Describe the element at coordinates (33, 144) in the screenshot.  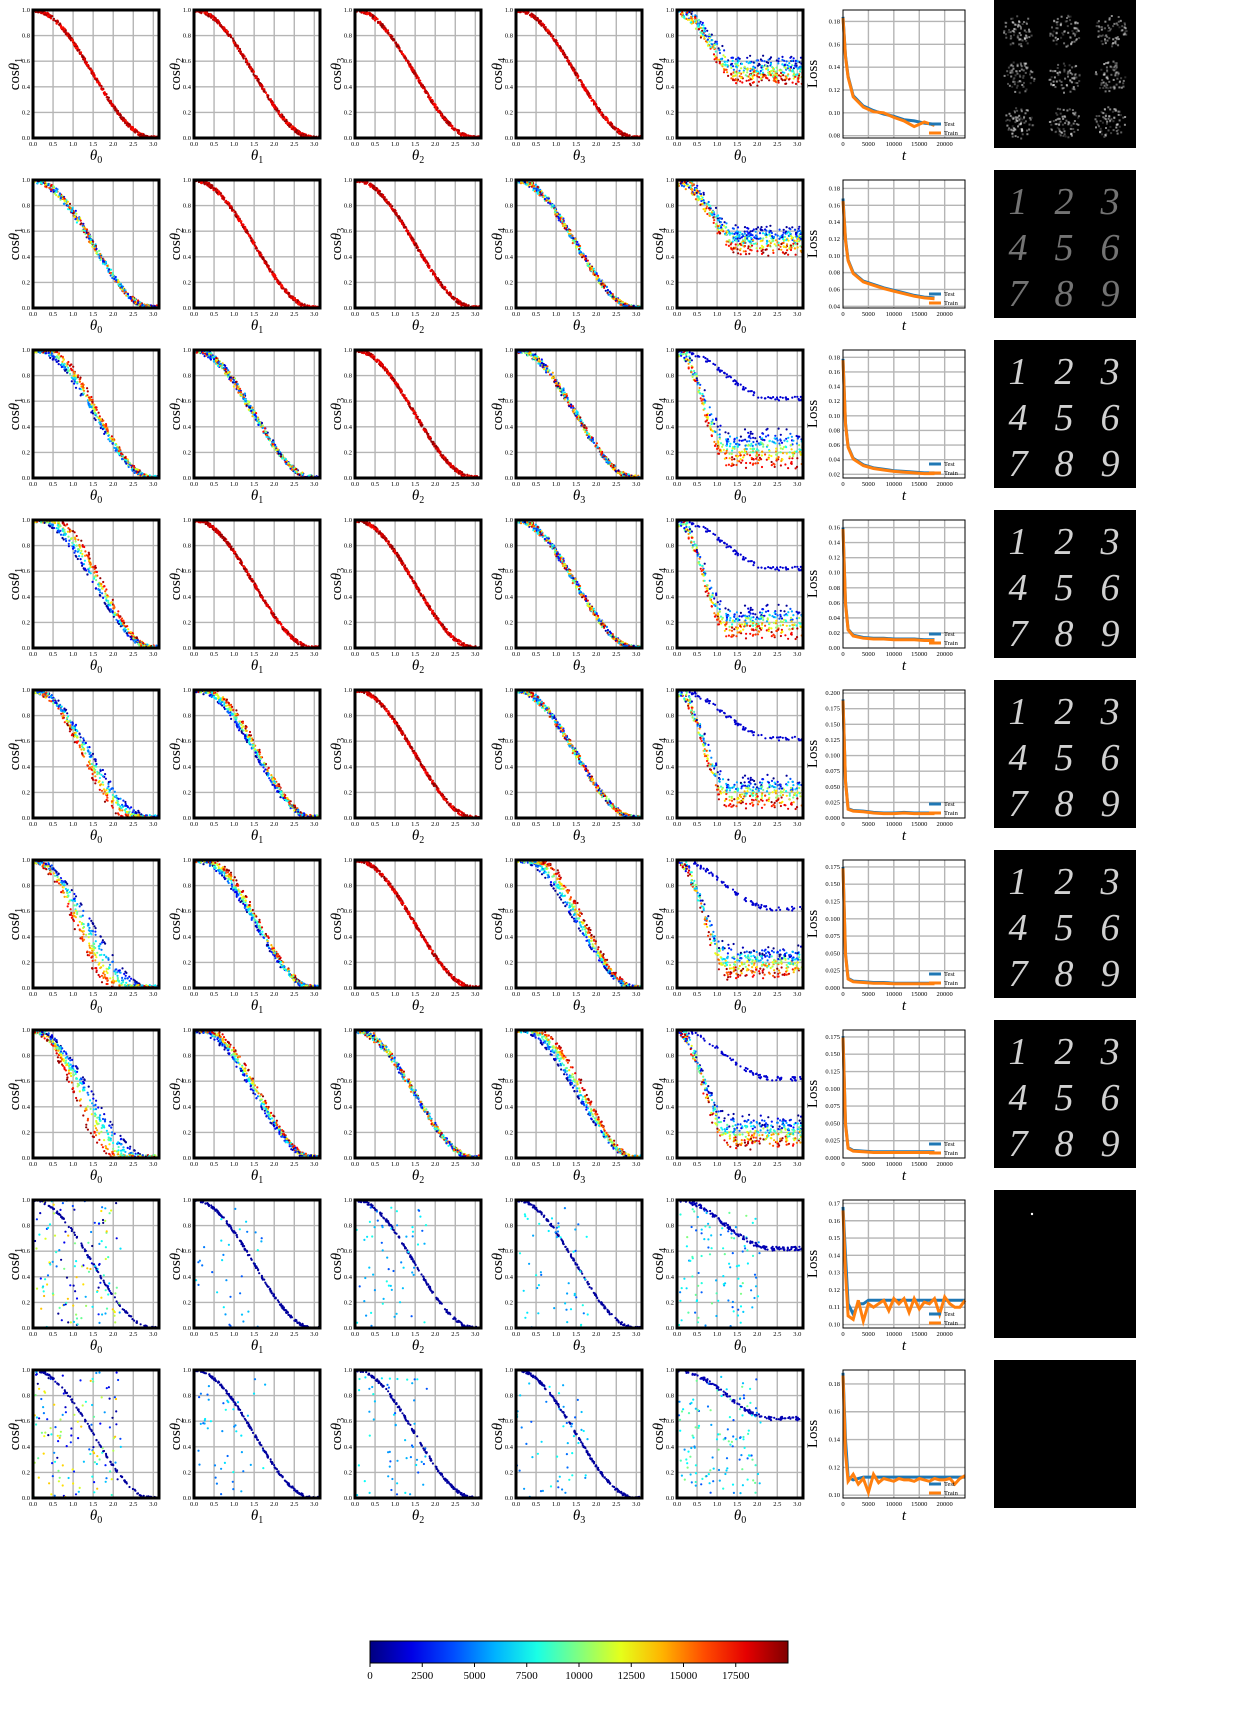
I see `x-tick-label: 0.0` at that location.